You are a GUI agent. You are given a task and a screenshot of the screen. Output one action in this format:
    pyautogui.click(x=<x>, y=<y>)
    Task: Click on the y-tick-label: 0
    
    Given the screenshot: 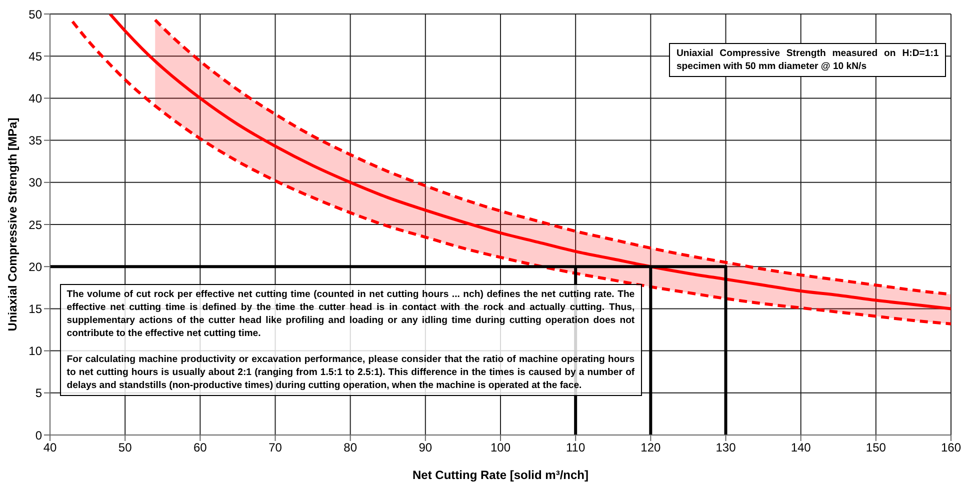 What is the action you would take?
    pyautogui.click(x=38, y=435)
    